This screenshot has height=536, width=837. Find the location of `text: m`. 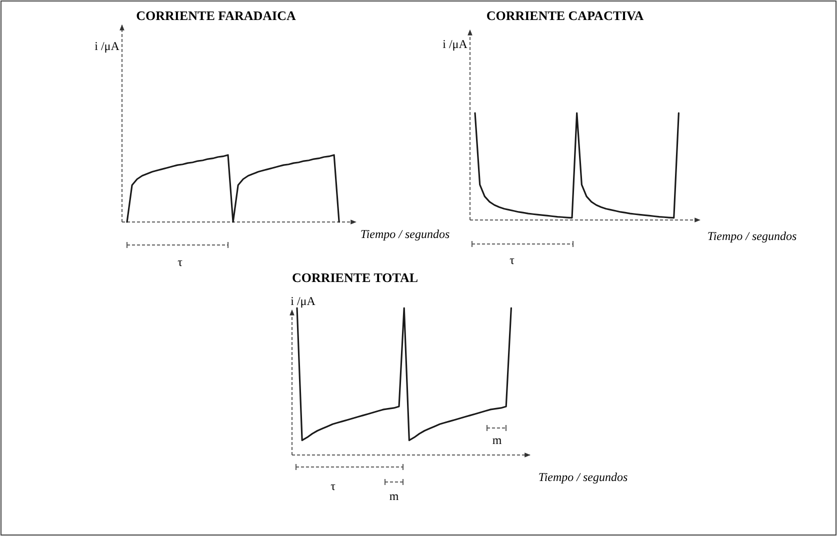

text: m is located at coordinates (394, 496).